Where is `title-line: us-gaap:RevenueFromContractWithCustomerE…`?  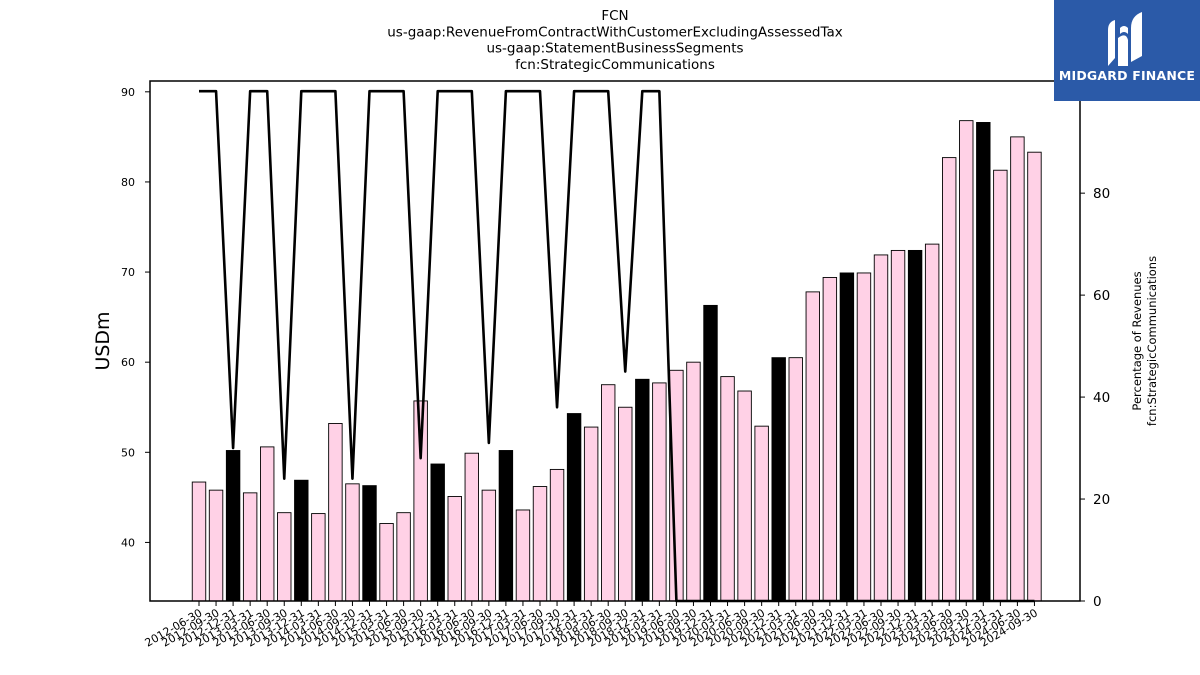 title-line: us-gaap:RevenueFromContractWithCustomerE… is located at coordinates (615, 32).